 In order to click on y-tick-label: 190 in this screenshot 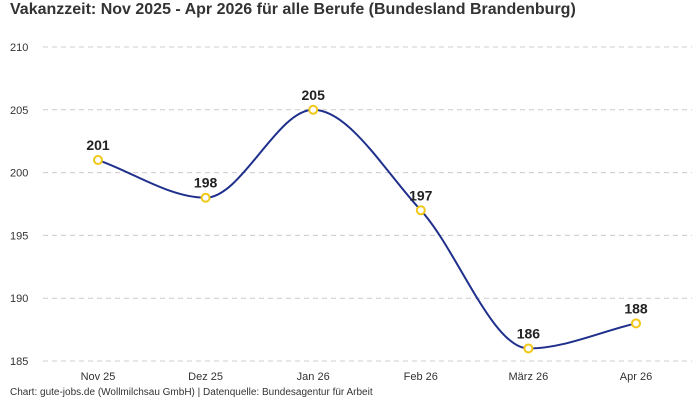, I will do `click(19, 299)`.